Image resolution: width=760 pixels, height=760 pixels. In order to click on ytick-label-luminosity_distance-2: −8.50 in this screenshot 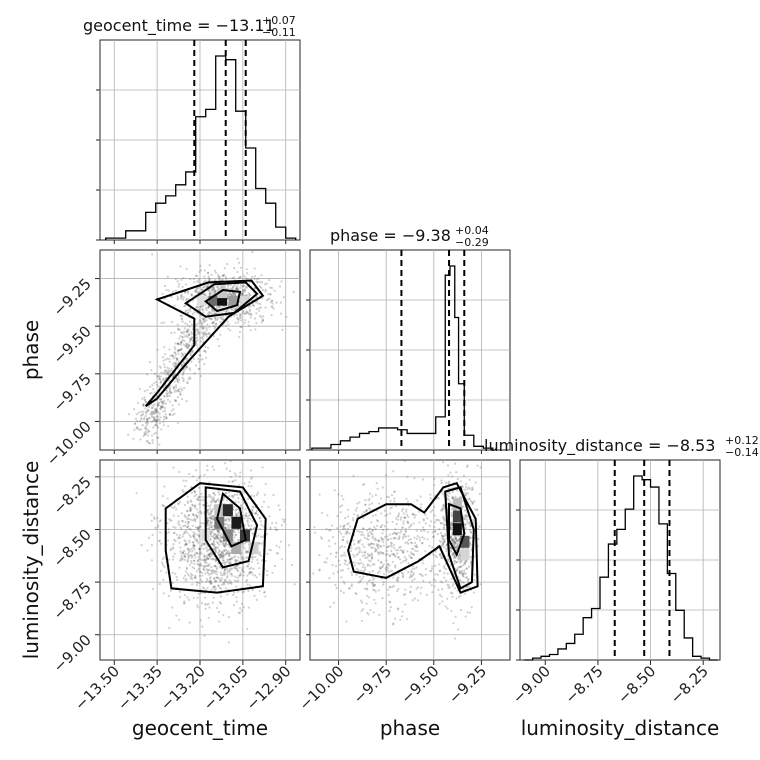, I will do `click(72, 548)`.